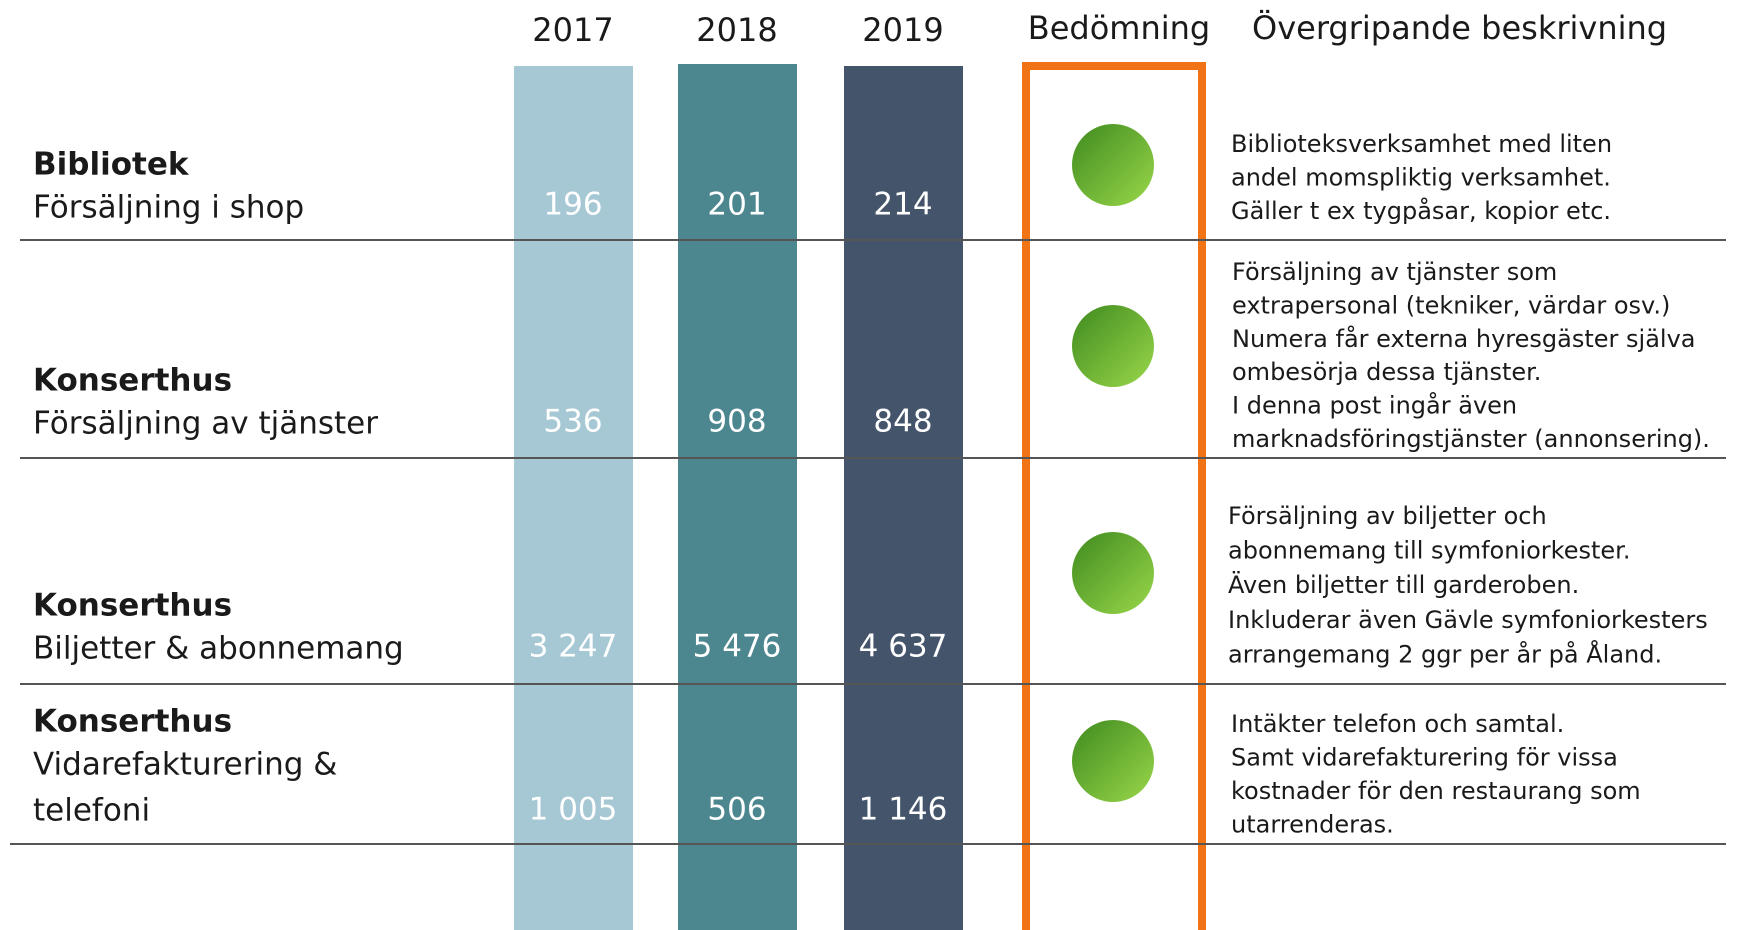 This screenshot has height=930, width=1738. I want to click on description-line: Försäljning av biljetter och, so click(1387, 516).